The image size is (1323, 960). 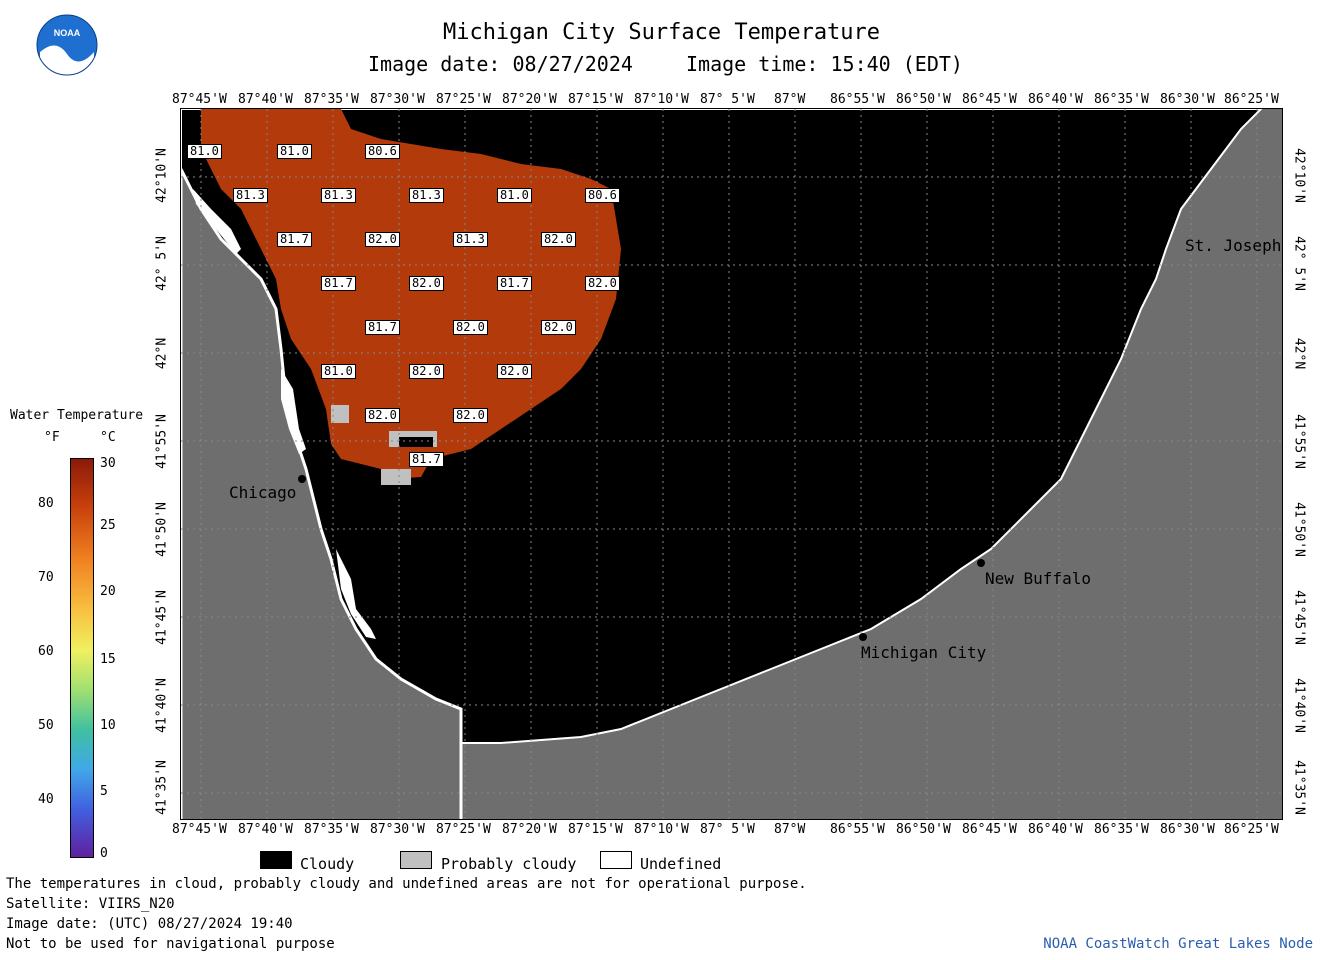 I want to click on legend-probably-cloudy-swatch, so click(x=416, y=860).